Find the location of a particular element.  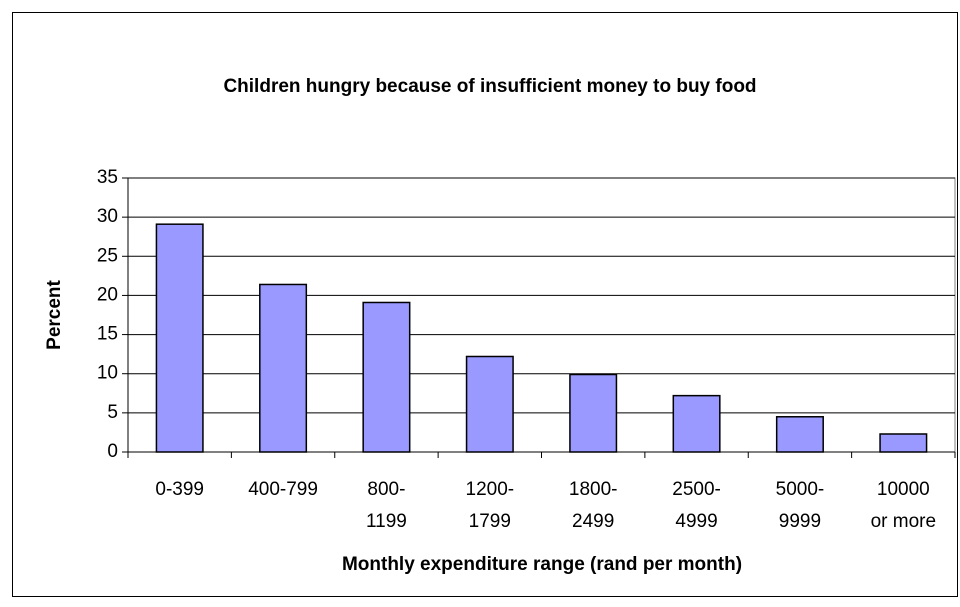

y-tick-label: 5 is located at coordinates (112, 412).